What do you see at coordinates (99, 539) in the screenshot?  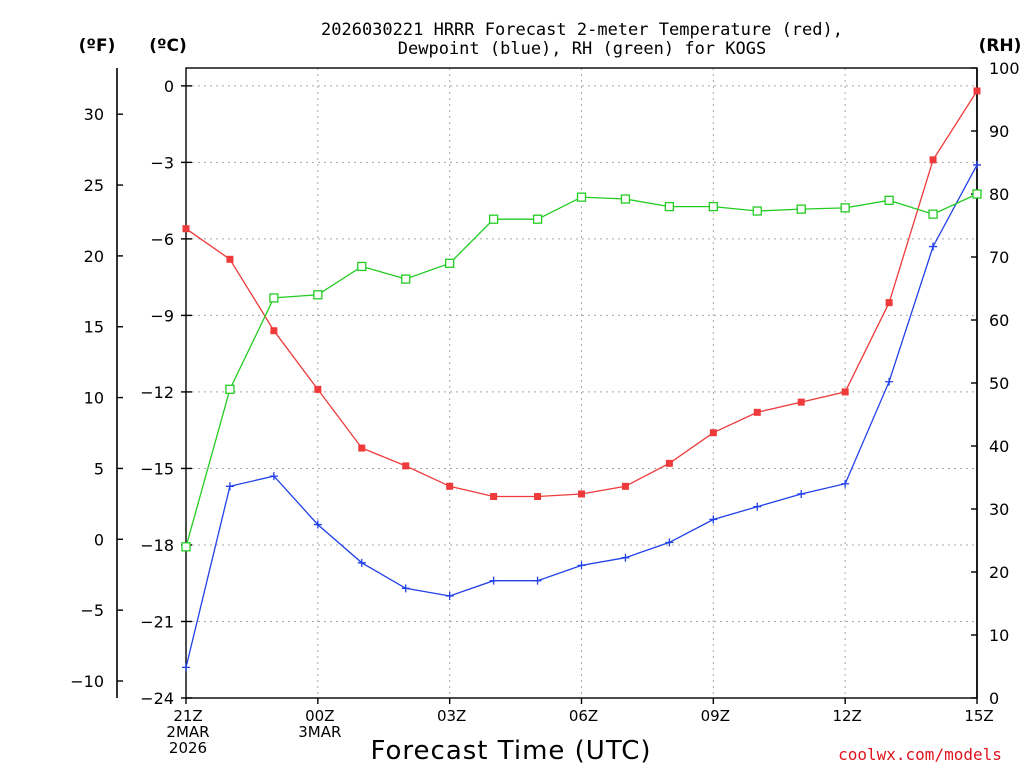 I see `fahrenheit-tick-label: 0` at bounding box center [99, 539].